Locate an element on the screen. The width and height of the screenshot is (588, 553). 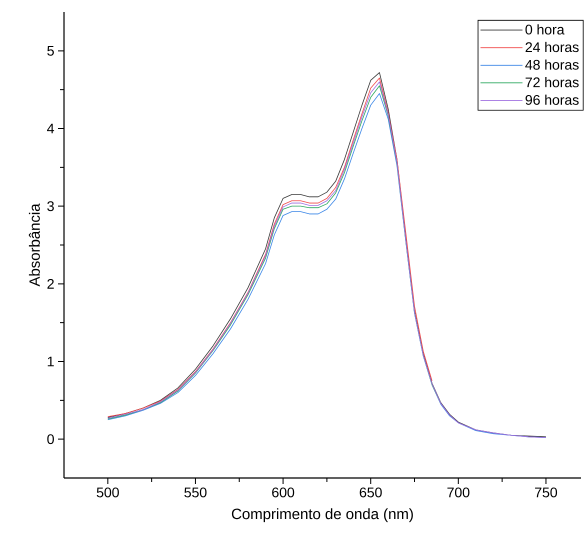
x-tick-label: 550 is located at coordinates (195, 492).